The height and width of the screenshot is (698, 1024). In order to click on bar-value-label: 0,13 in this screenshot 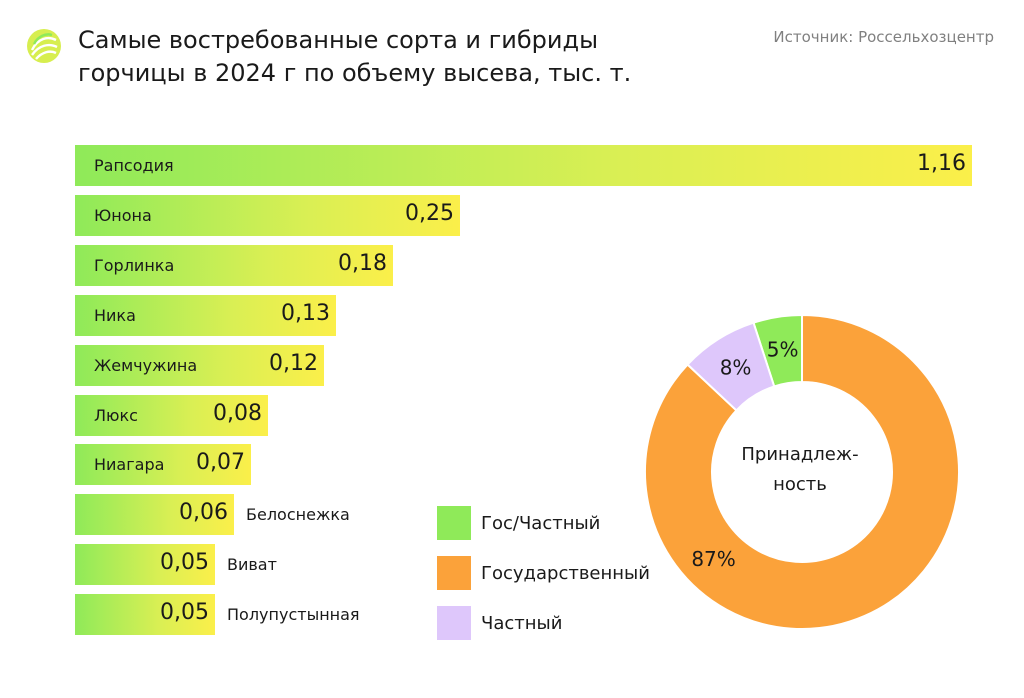, I will do `click(305, 313)`.